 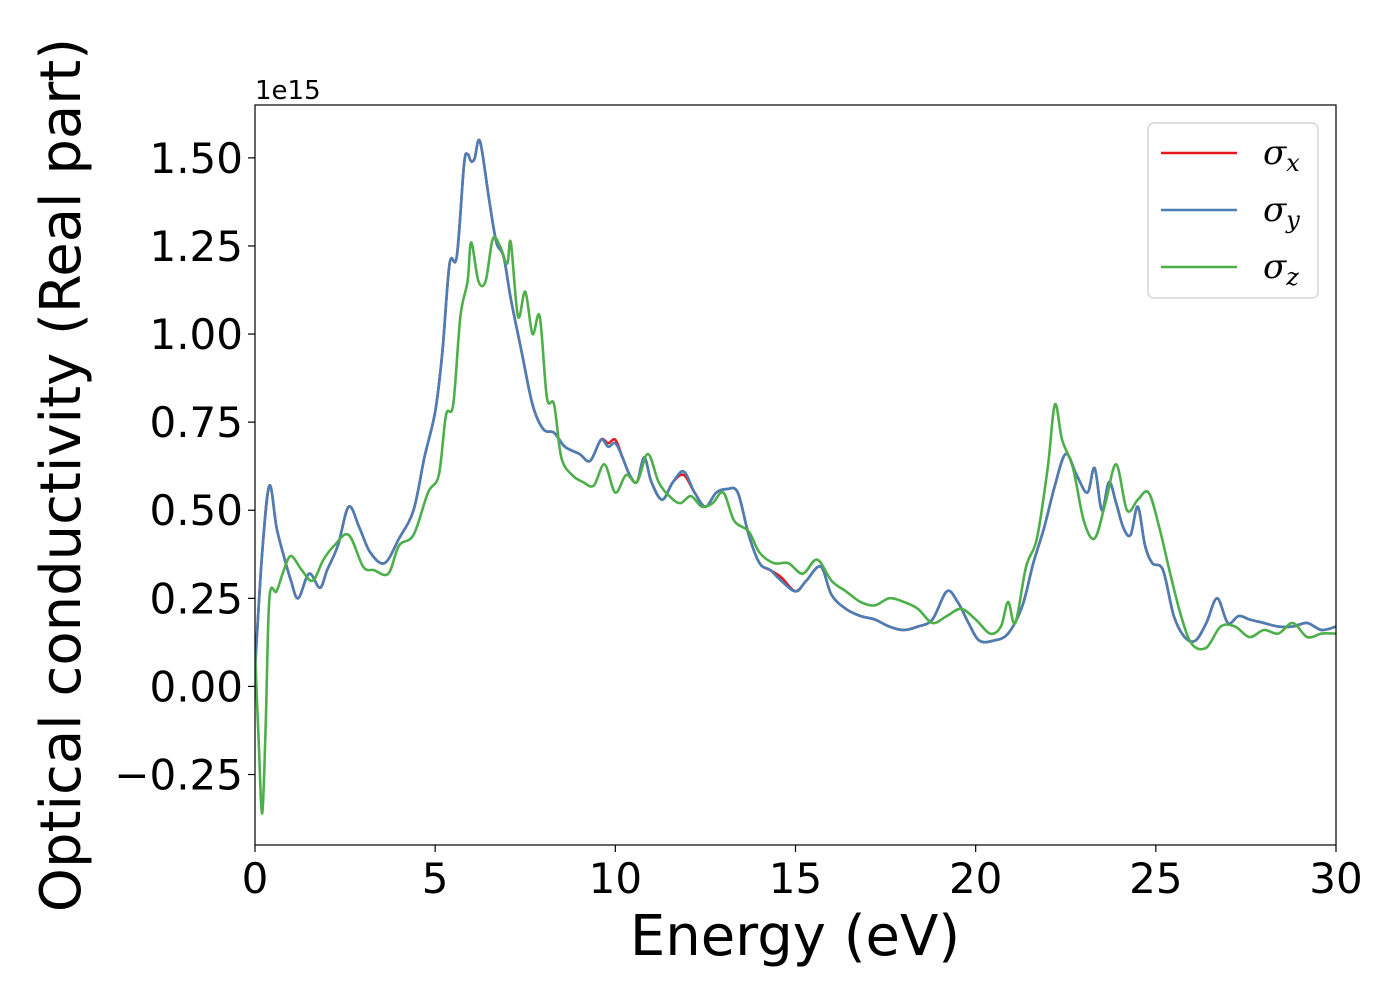 What do you see at coordinates (1281, 269) in the screenshot?
I see `legend-label-z: σz` at bounding box center [1281, 269].